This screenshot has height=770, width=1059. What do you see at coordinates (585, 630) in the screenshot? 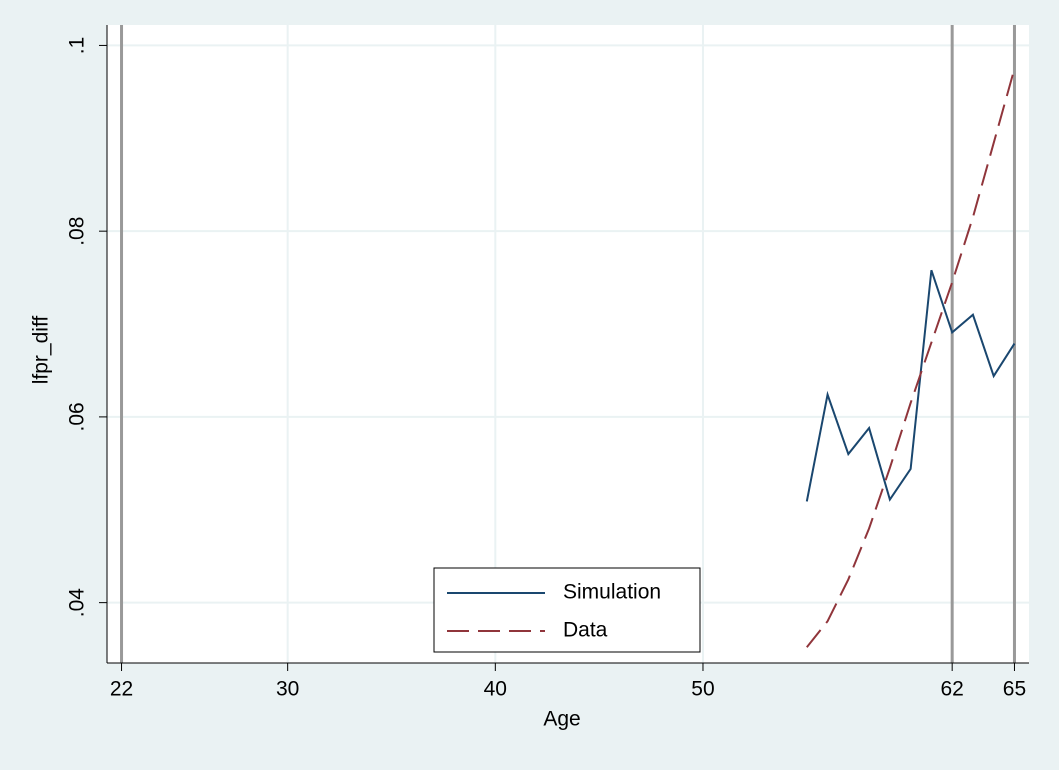
I see `legend-label: Data` at bounding box center [585, 630].